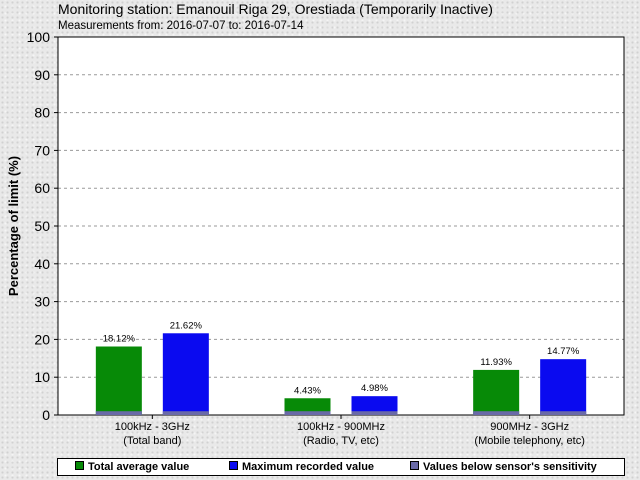 Image resolution: width=640 pixels, height=480 pixels. I want to click on x-tick-label-0: 100kHz - 3GHz, so click(152, 427).